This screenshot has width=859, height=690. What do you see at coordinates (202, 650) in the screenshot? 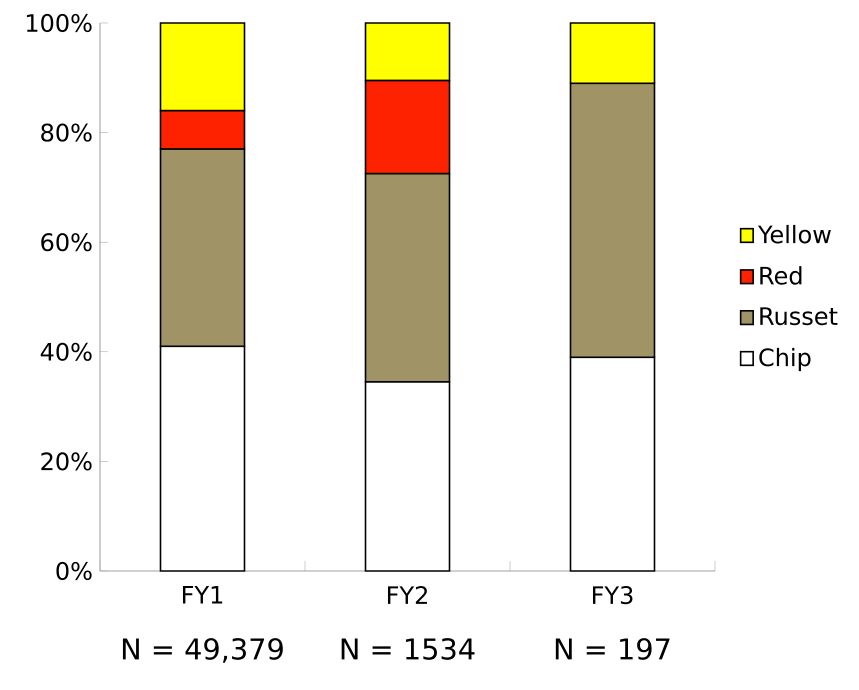
I see `text: N = 49,379` at bounding box center [202, 650].